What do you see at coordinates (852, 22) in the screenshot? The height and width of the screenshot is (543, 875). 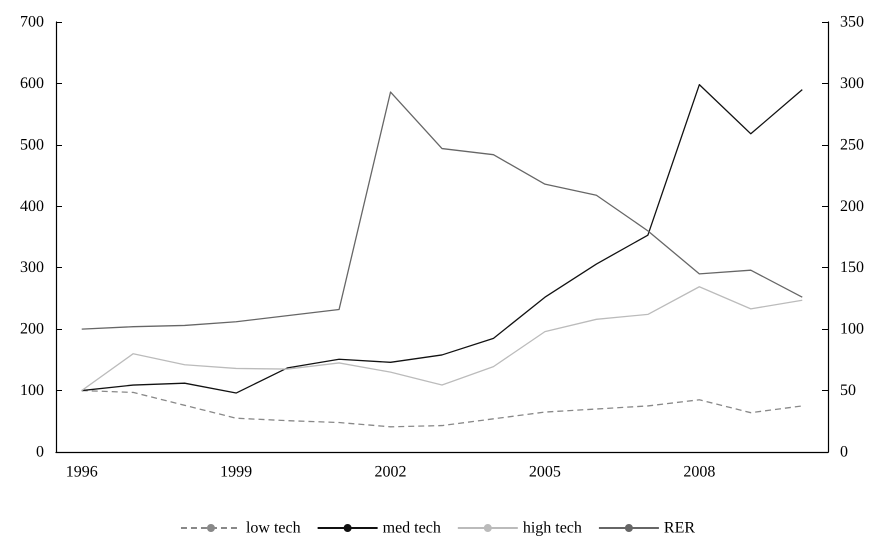 I see `y2-tick-label: 350` at bounding box center [852, 22].